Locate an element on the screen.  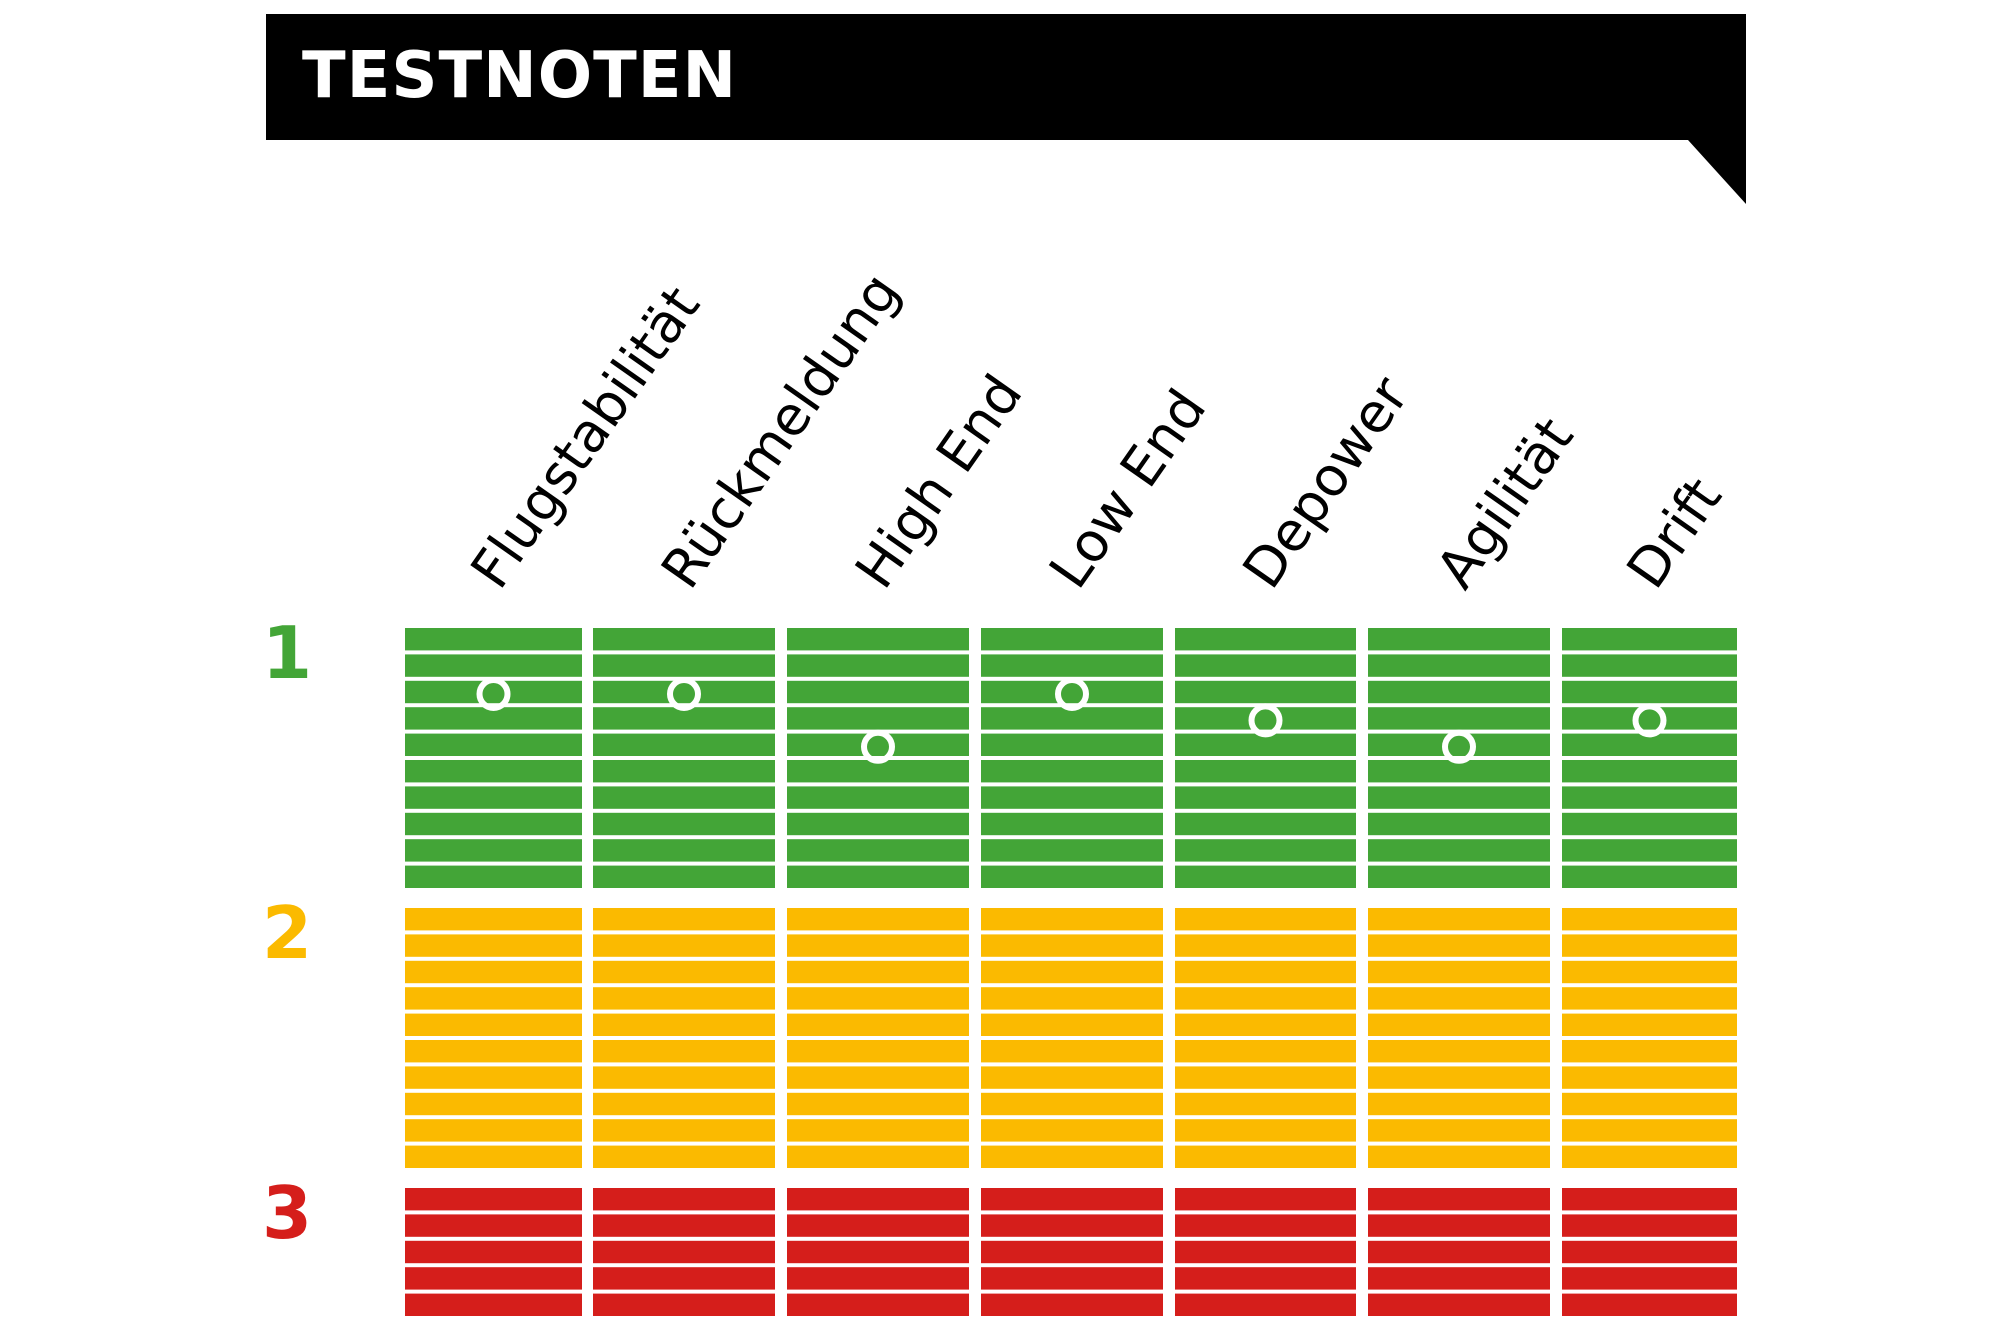
category-label: Low End is located at coordinates (1127, 488).